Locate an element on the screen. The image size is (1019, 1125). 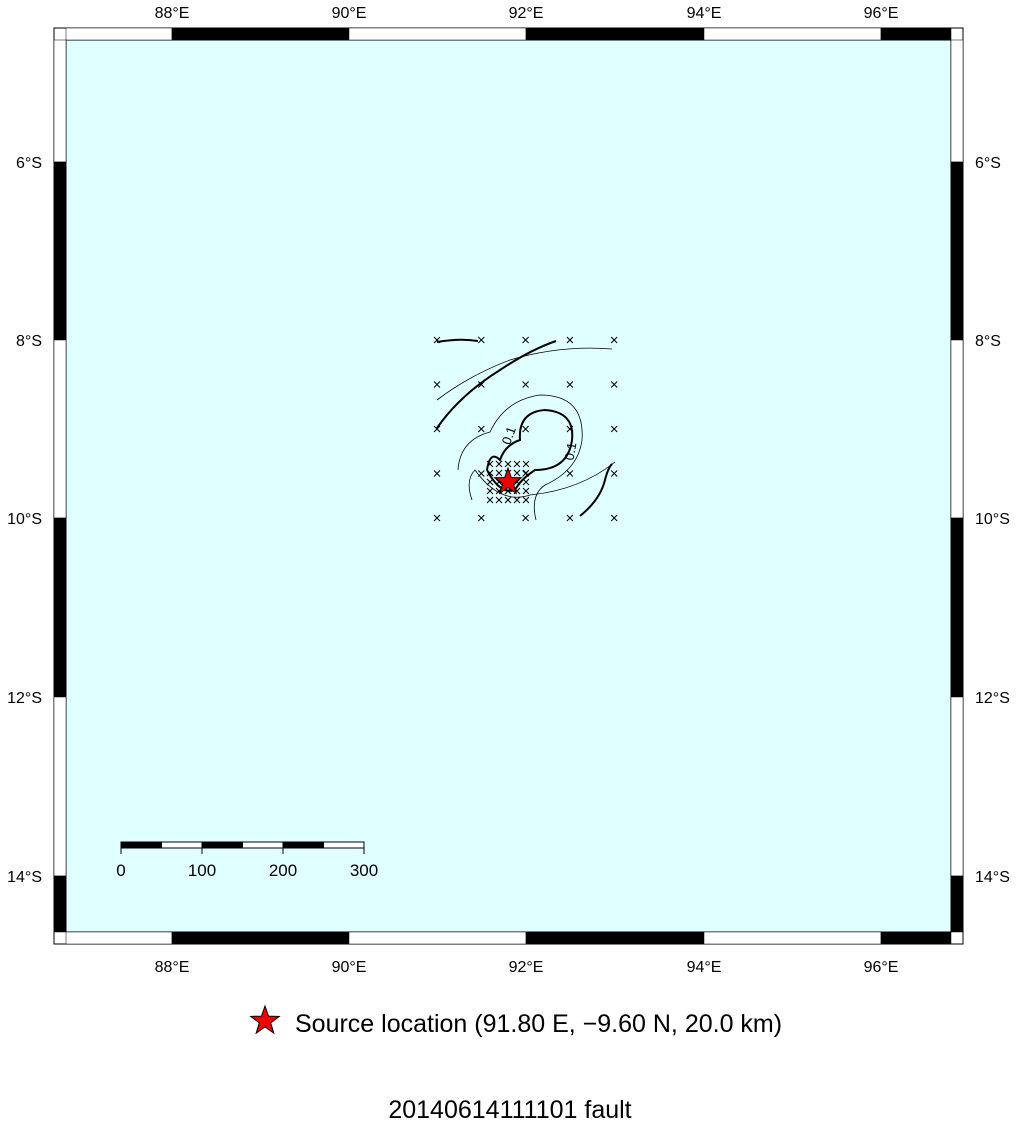
scale-label: 200 is located at coordinates (283, 870).